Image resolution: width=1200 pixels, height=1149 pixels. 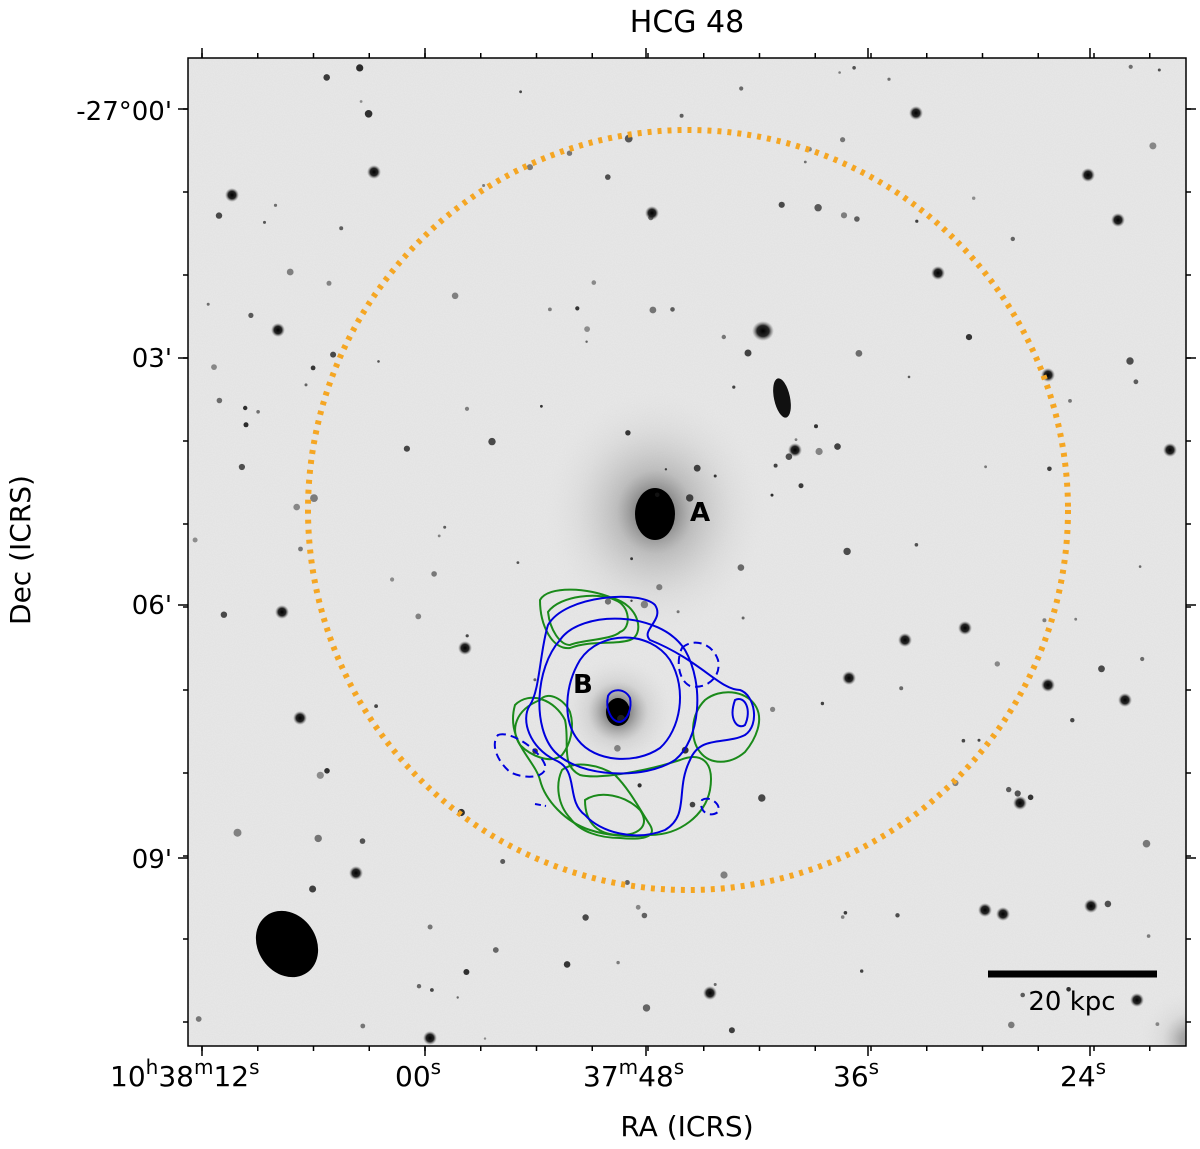 I want to click on x-axis-label: RA (ICRS), so click(x=686, y=1126).